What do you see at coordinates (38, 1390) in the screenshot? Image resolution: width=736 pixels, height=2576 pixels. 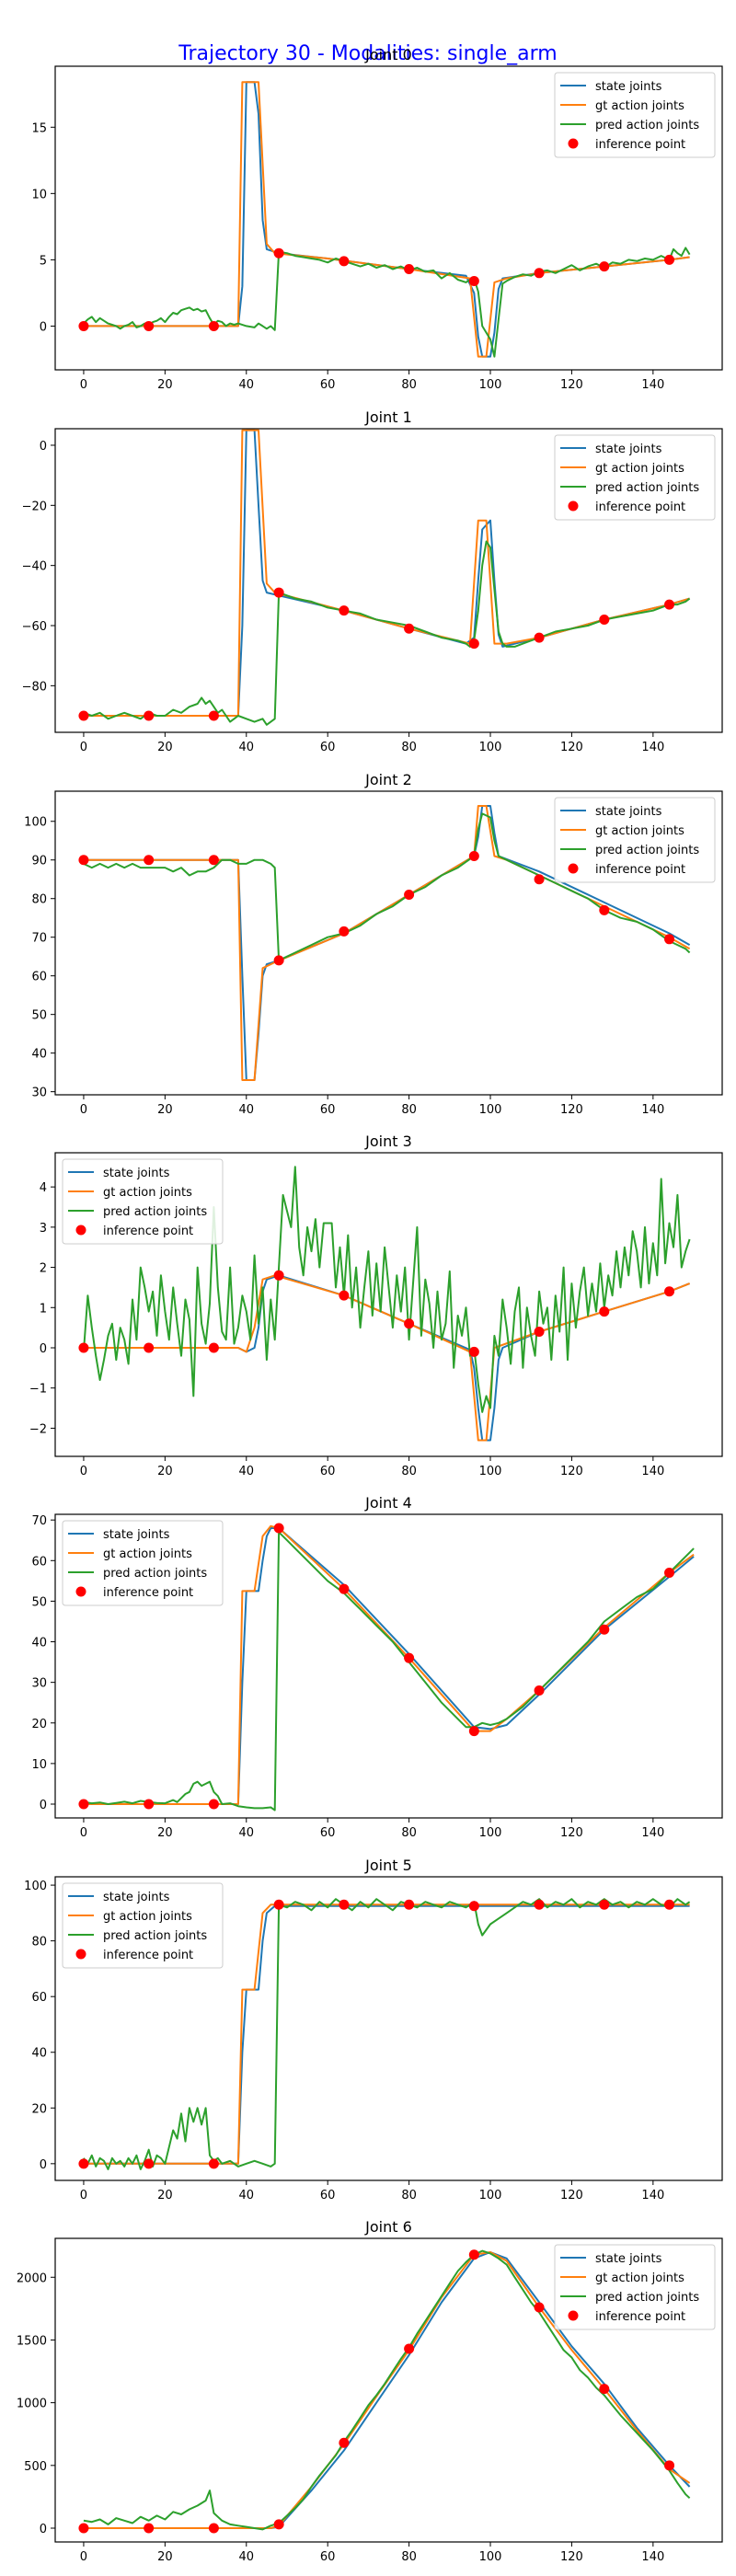 I see `y-tick-label: −1` at bounding box center [38, 1390].